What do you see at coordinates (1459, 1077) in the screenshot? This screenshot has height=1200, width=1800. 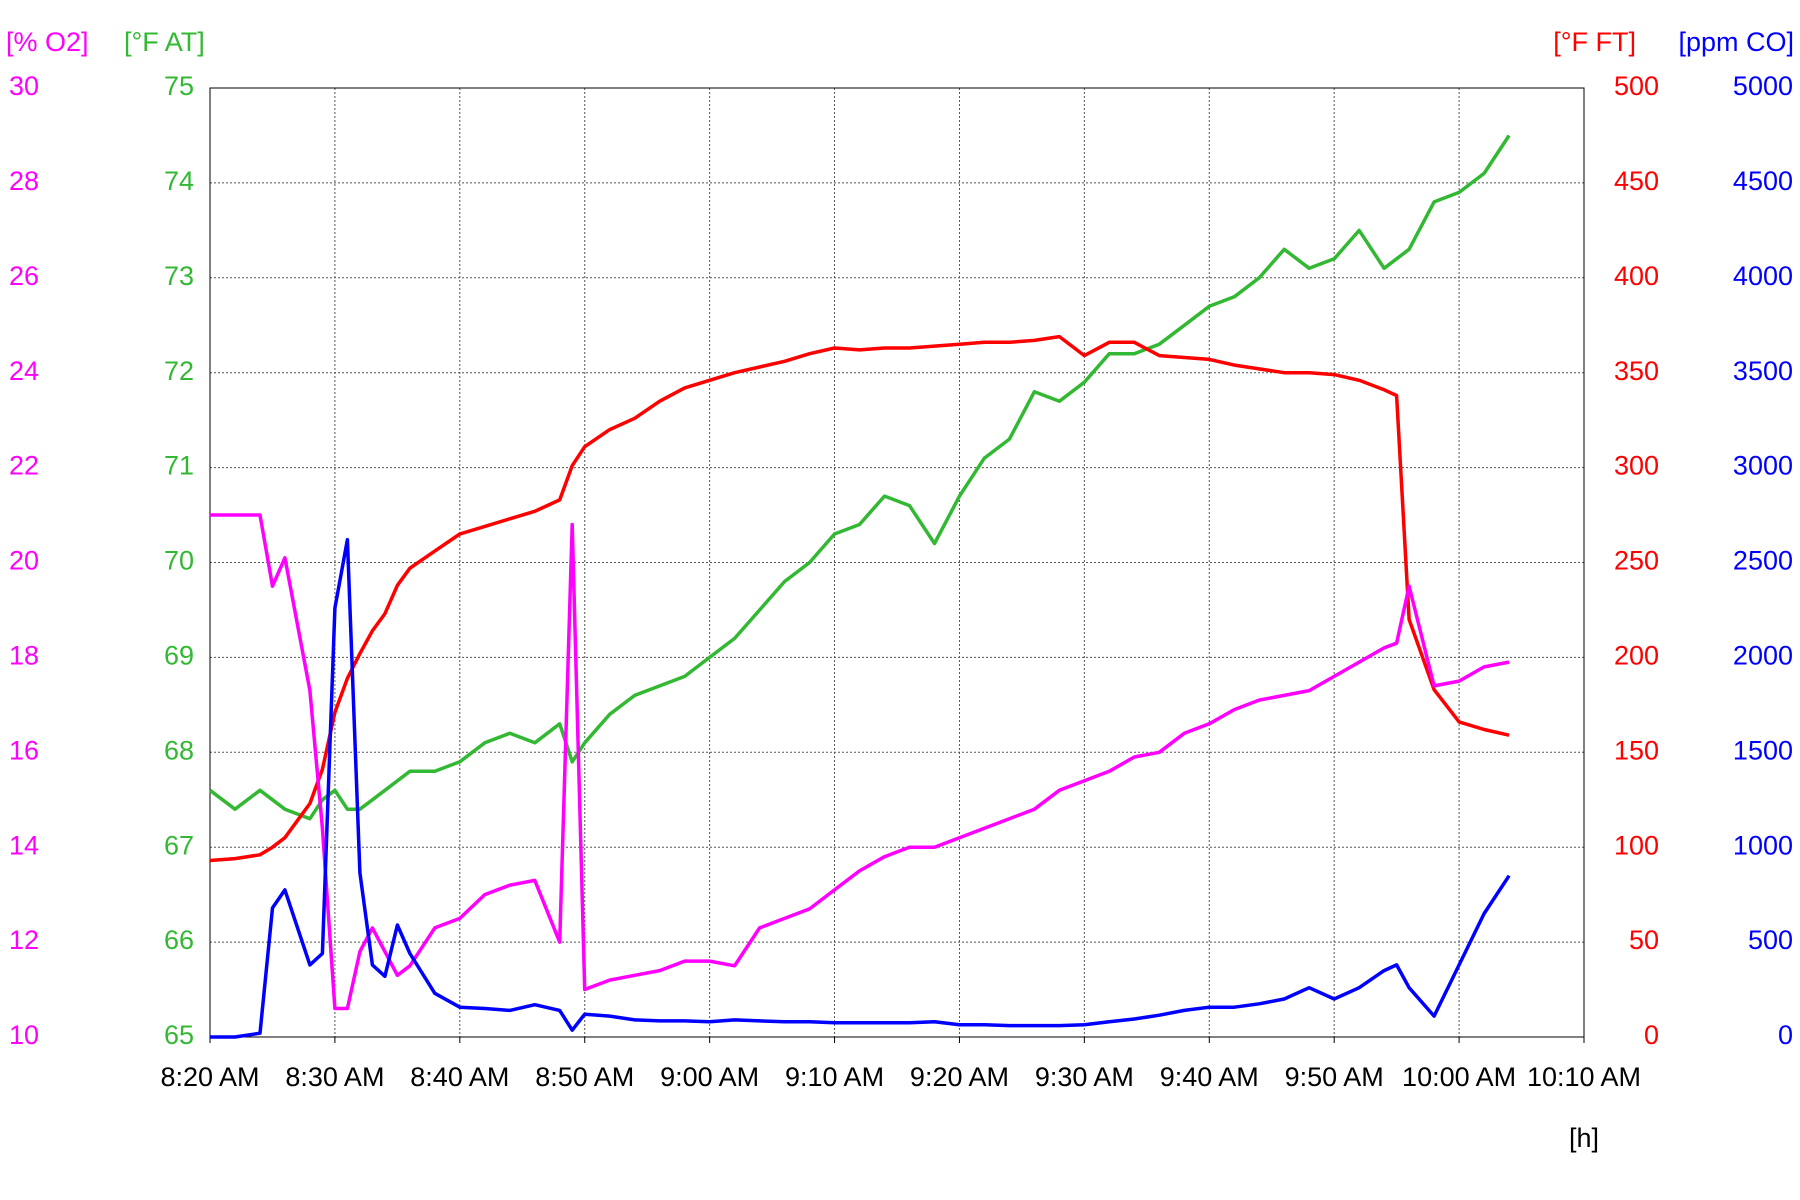 I see `x-tick-label: 10:00 AM` at bounding box center [1459, 1077].